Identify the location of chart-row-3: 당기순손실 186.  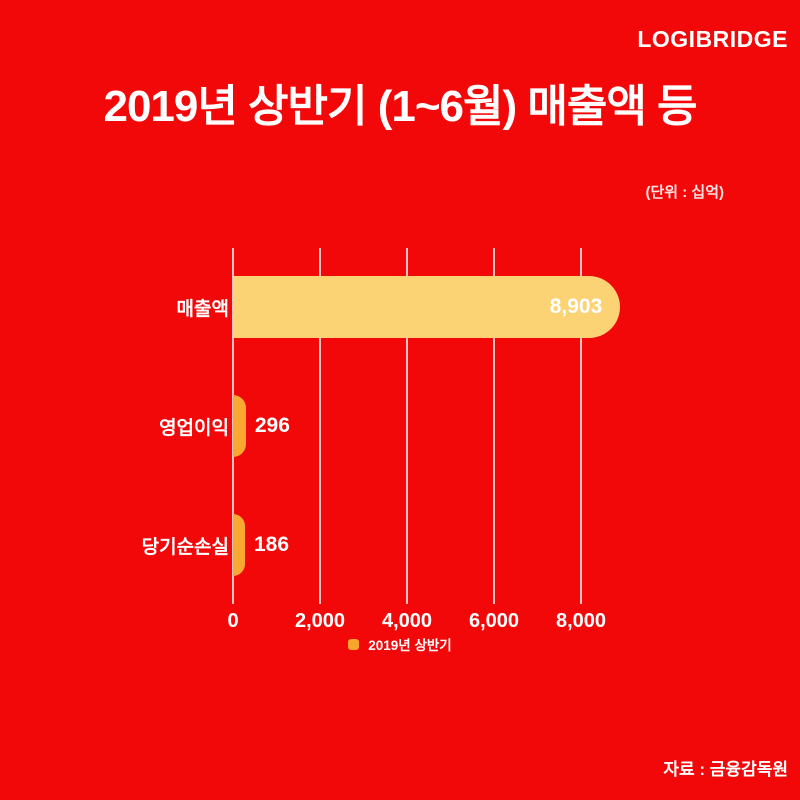
(405, 545).